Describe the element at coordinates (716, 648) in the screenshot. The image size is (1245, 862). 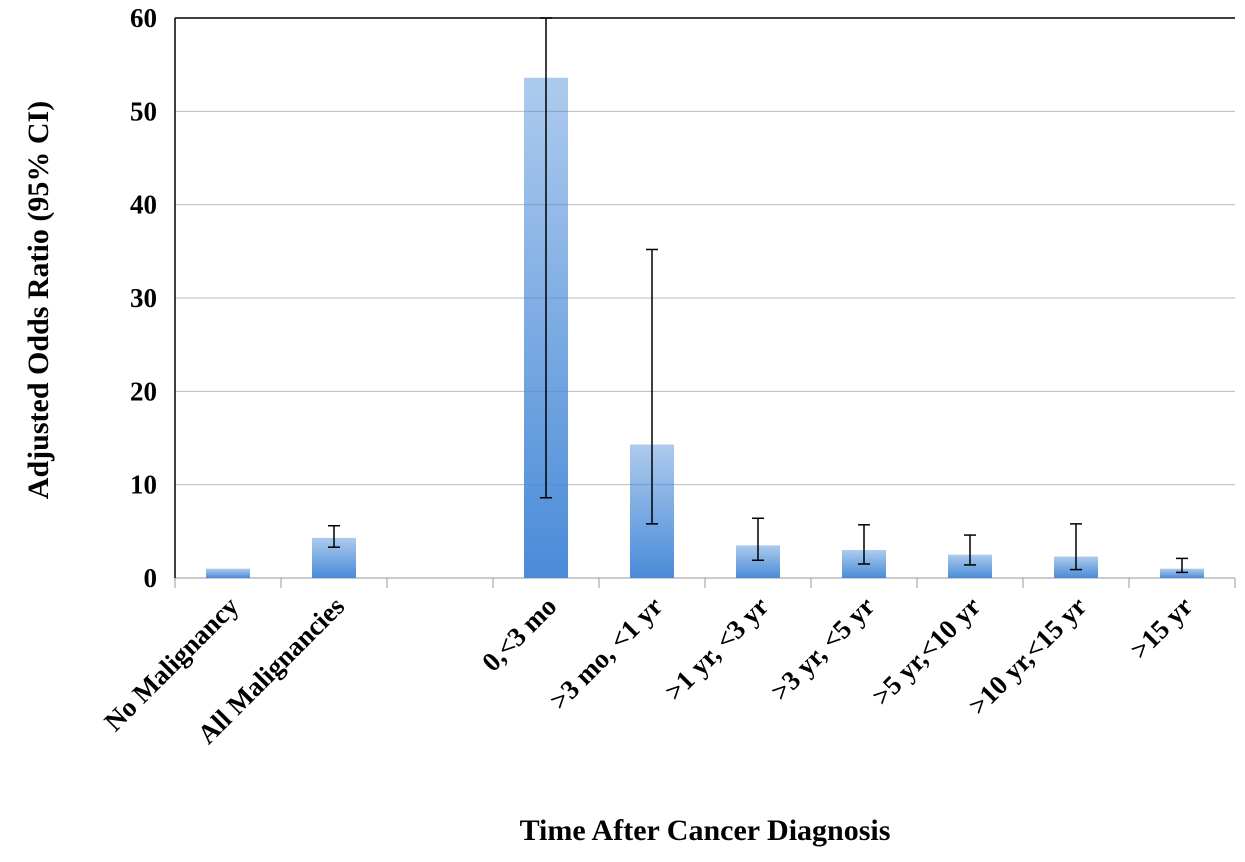
I see `x-tick-label: >1 yr, <3 yr` at that location.